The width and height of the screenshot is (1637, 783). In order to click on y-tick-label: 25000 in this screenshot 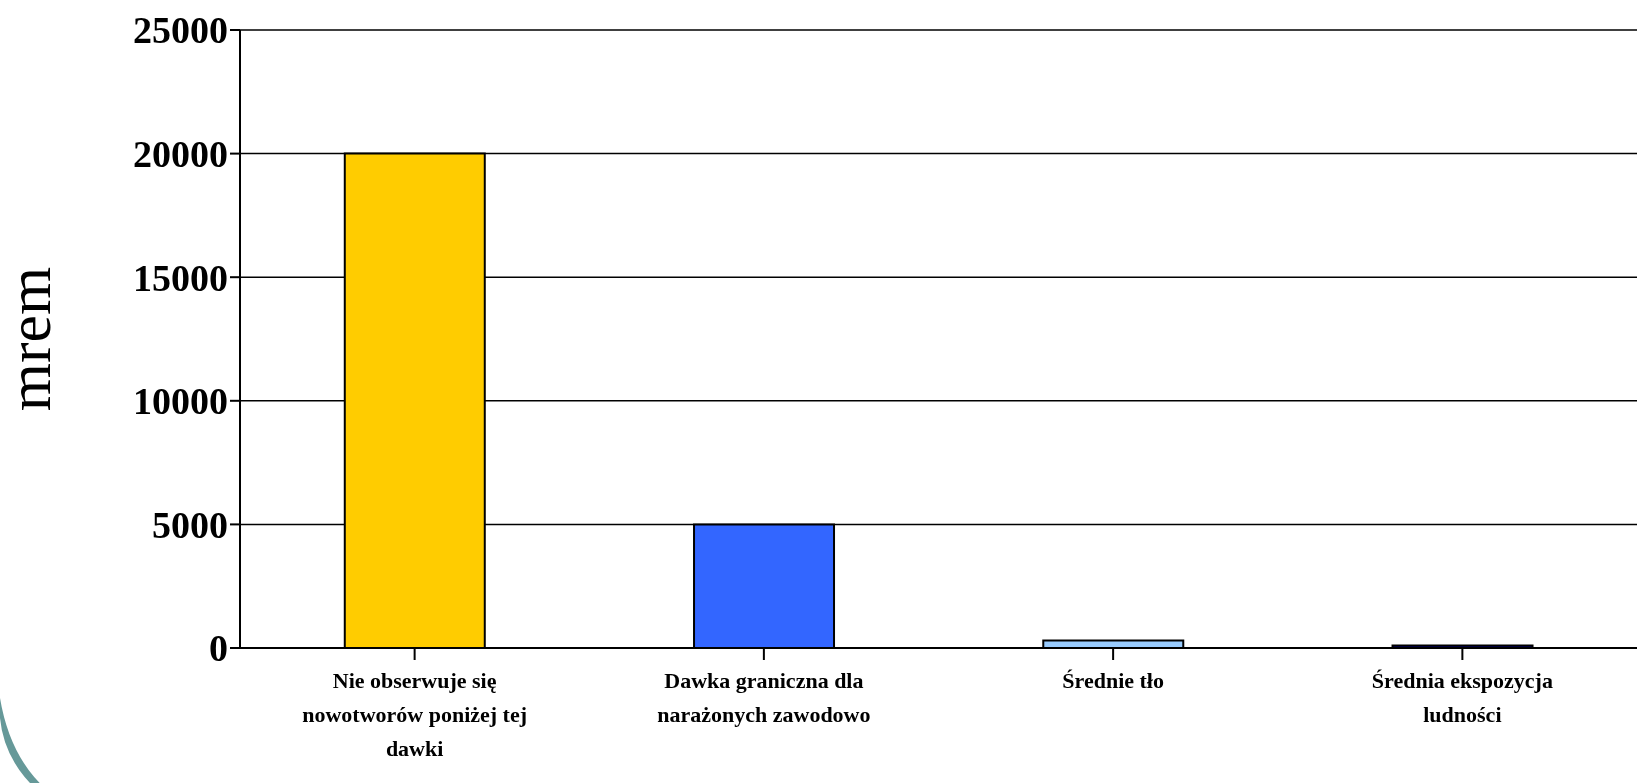, I will do `click(180, 30)`.